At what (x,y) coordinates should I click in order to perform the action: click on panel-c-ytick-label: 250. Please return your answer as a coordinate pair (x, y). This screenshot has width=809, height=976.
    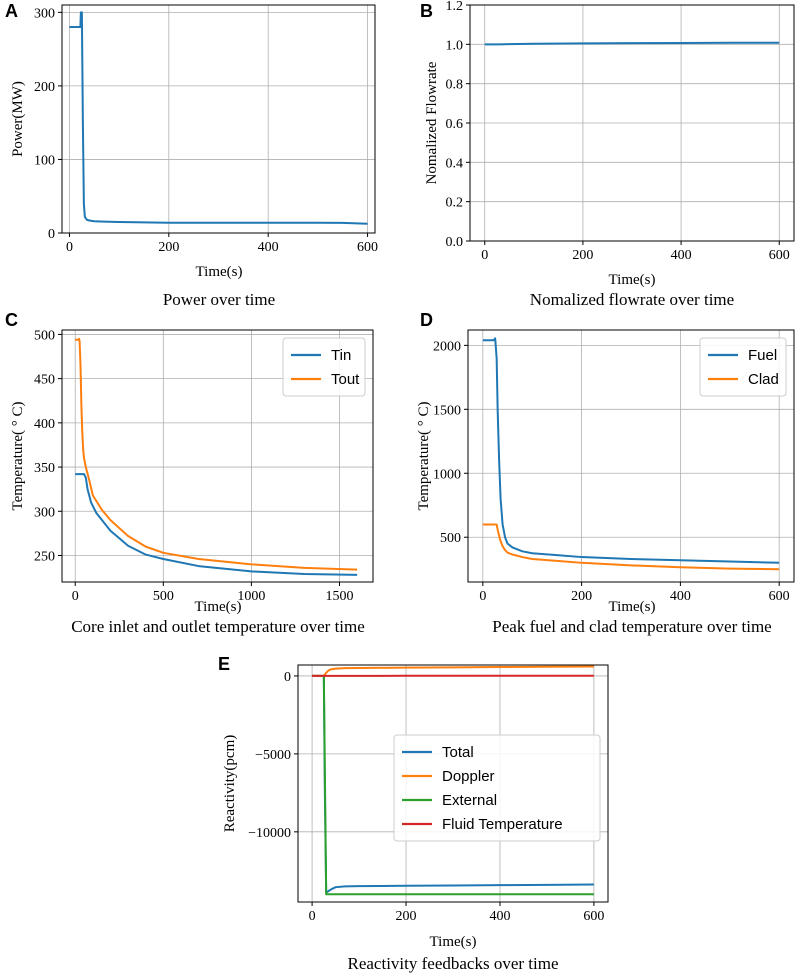
    Looking at the image, I should click on (44, 556).